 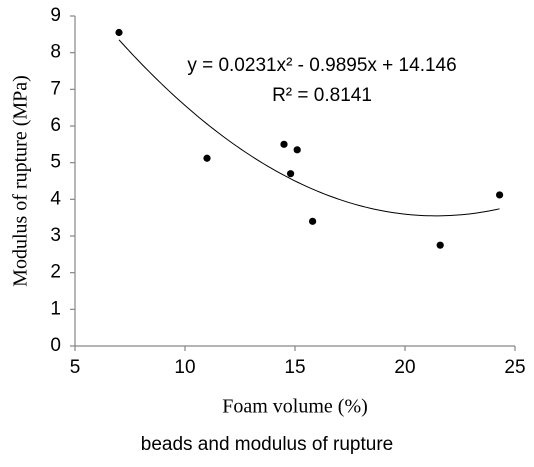 I want to click on x-axis-title: Foam volume (%), so click(x=295, y=407).